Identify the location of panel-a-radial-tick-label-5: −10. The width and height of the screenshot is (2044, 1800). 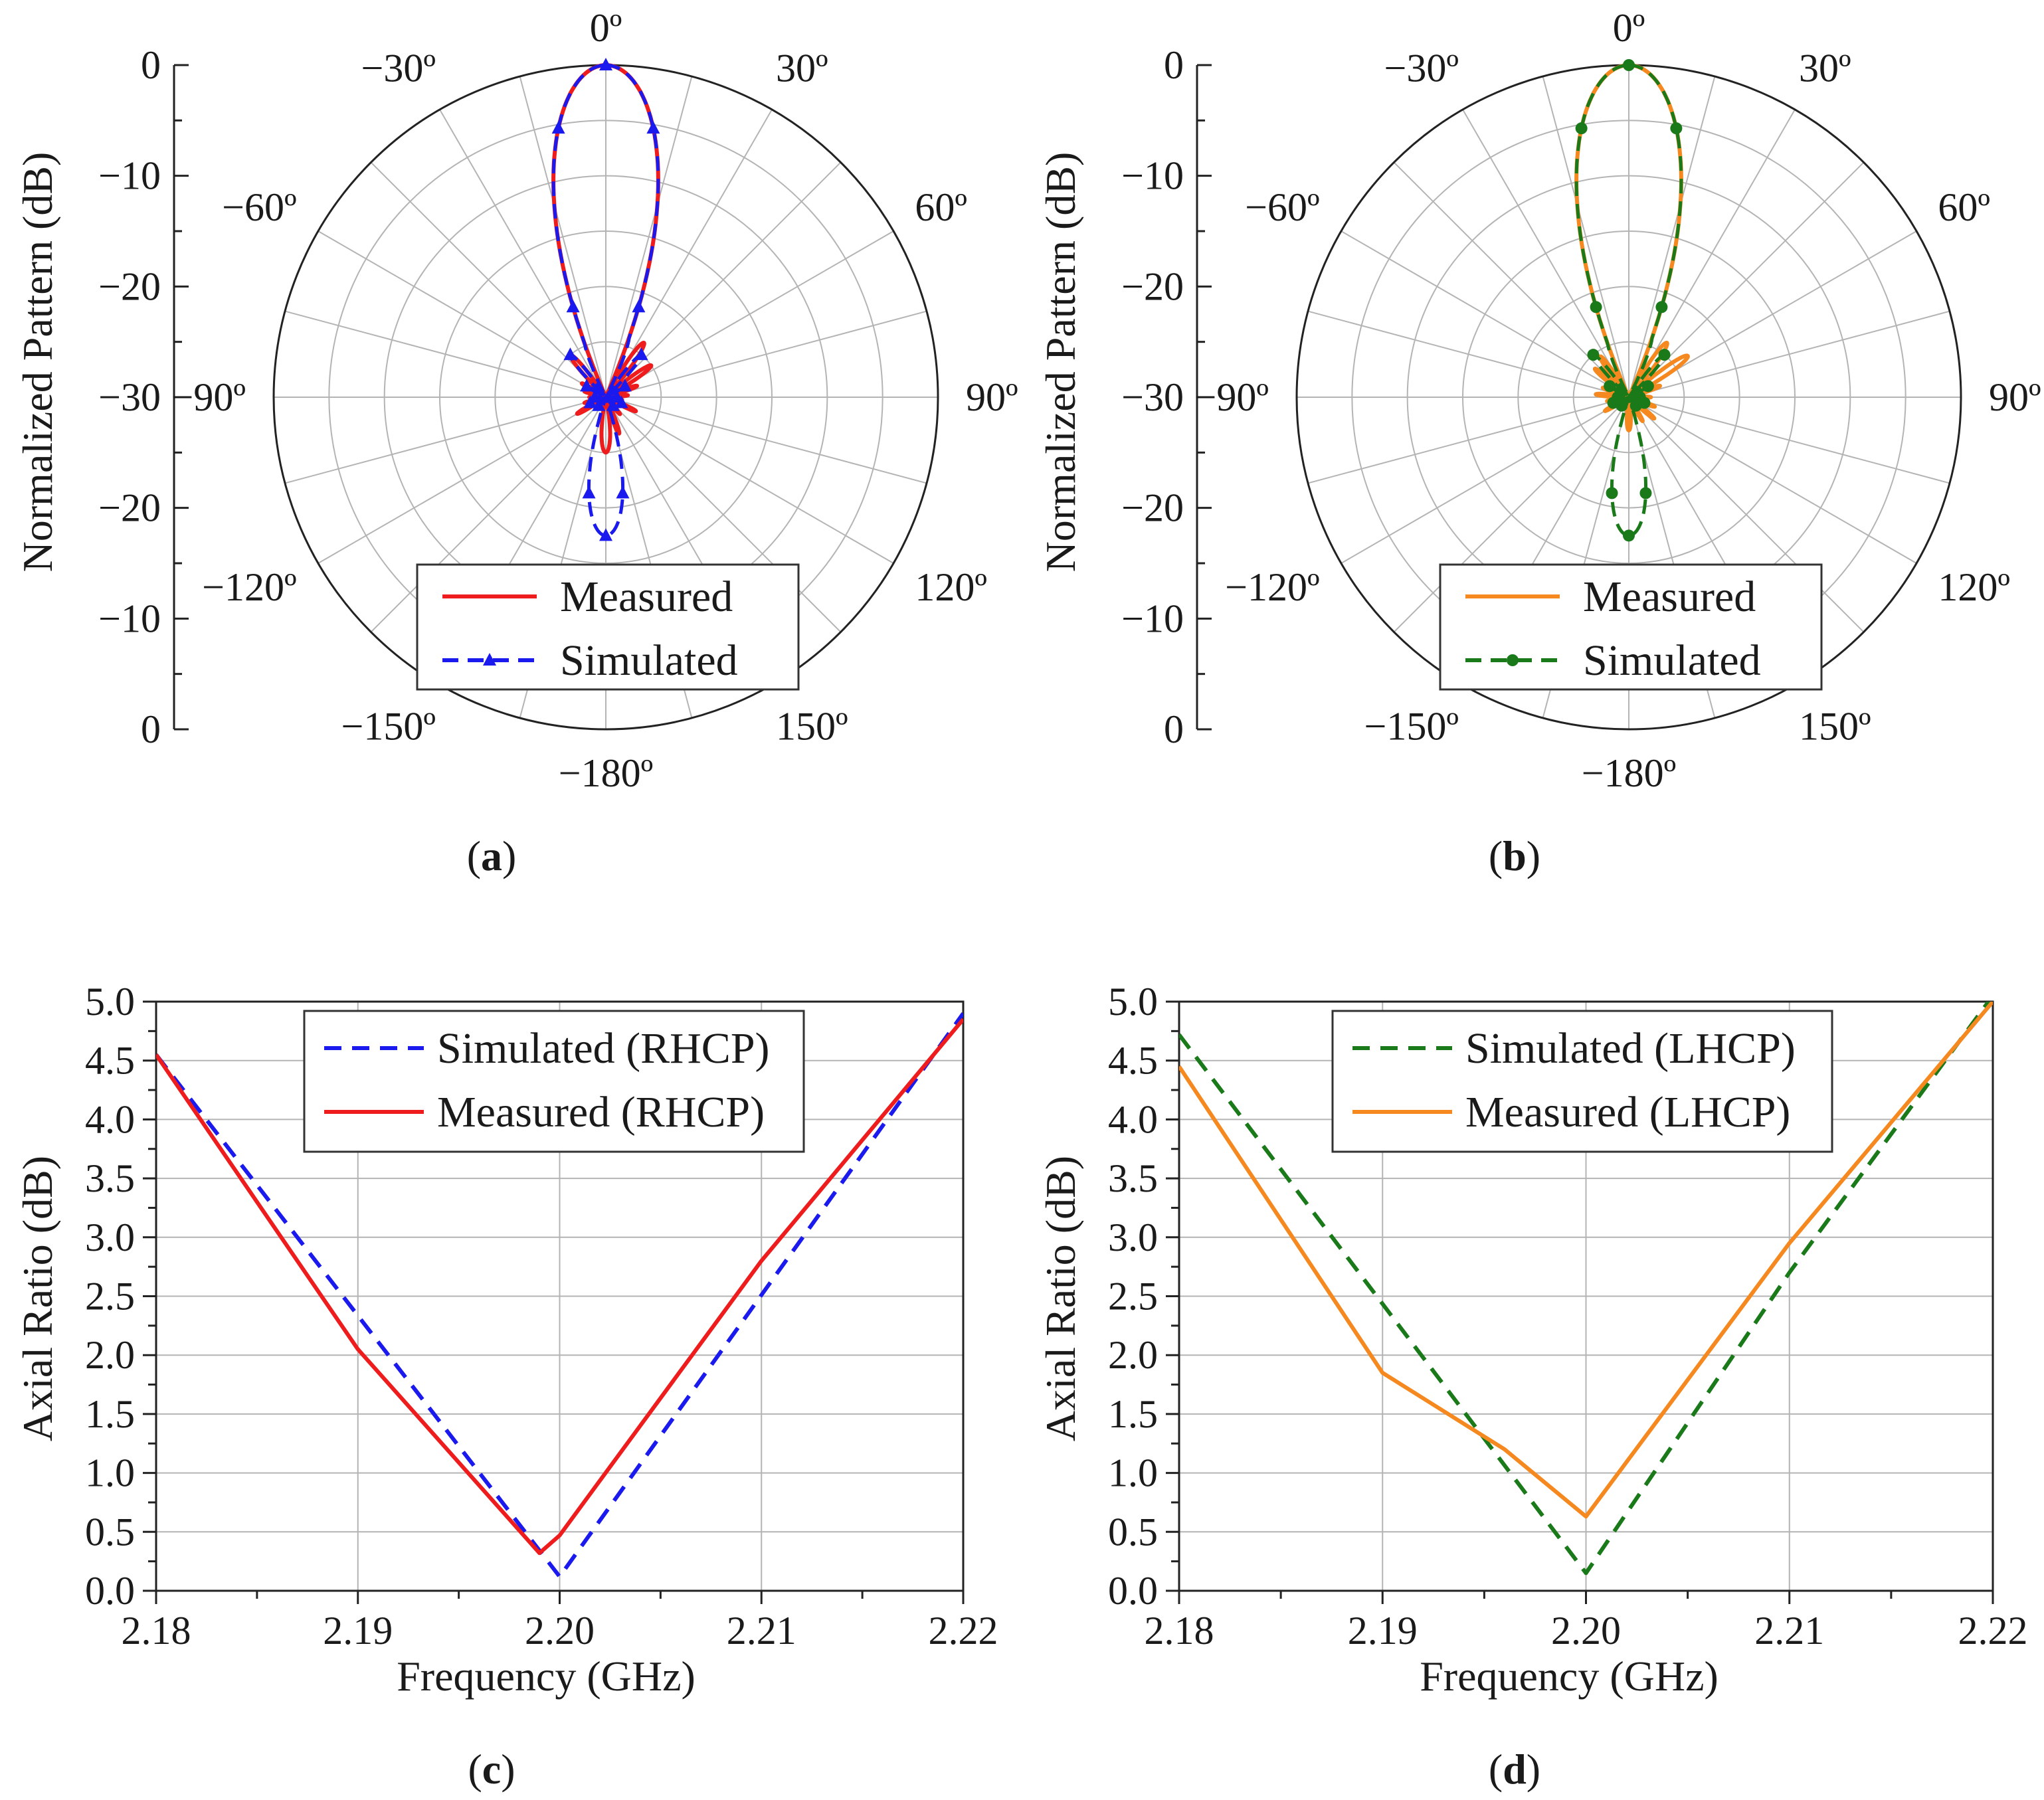
(129, 618).